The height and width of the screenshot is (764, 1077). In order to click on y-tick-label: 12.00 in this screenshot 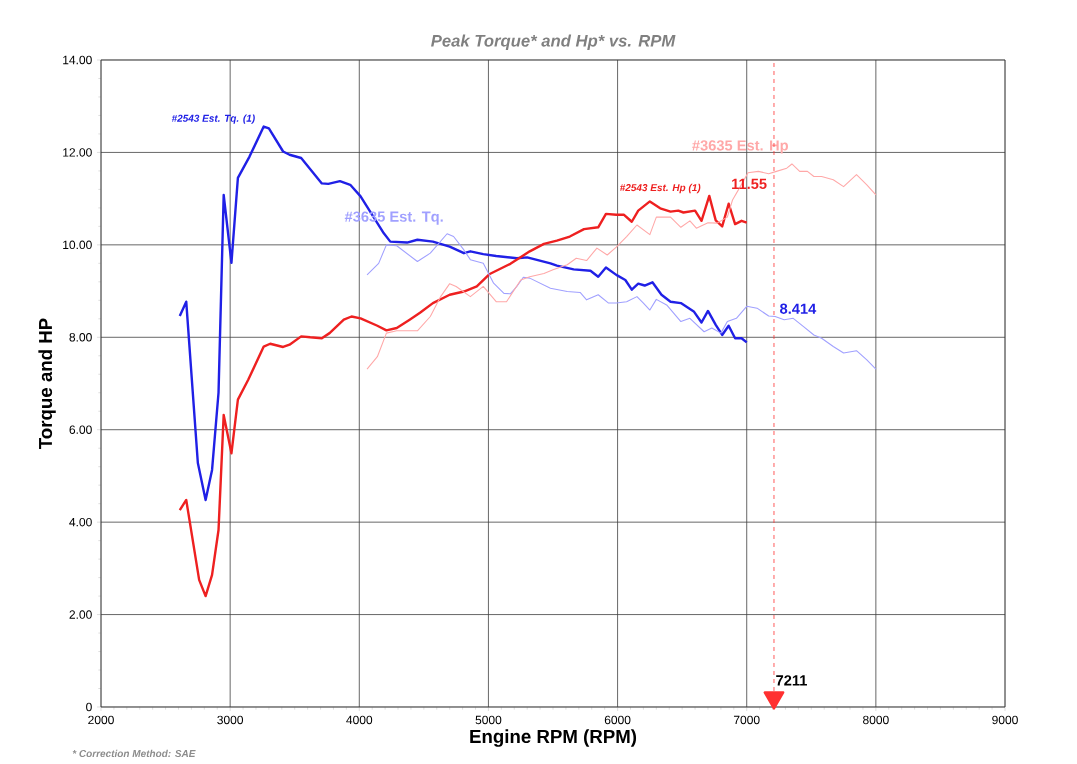, I will do `click(77, 152)`.